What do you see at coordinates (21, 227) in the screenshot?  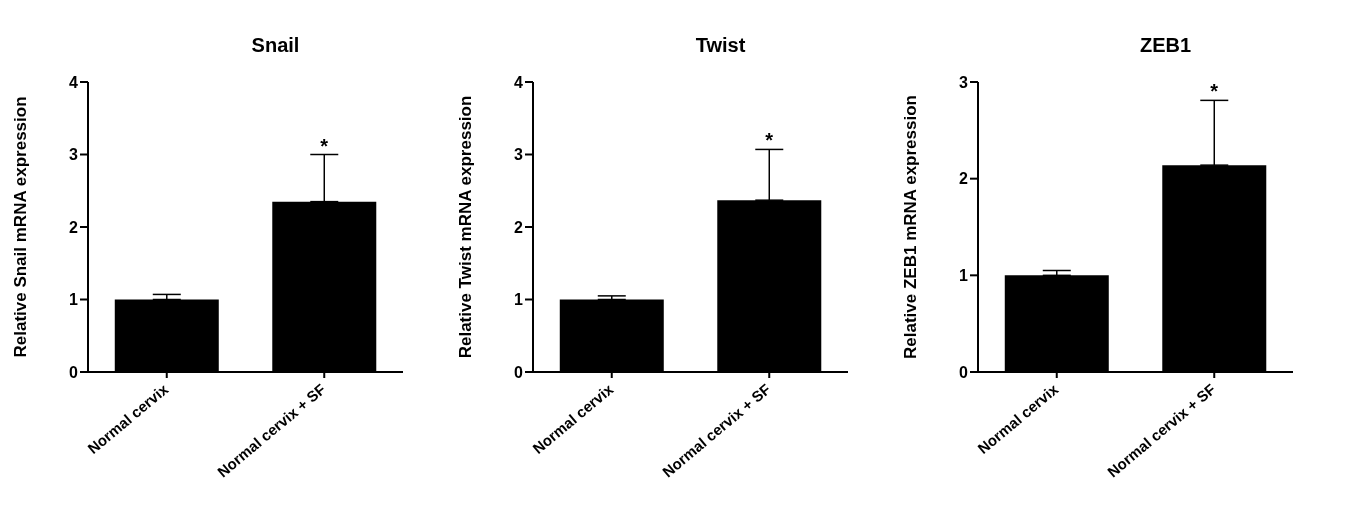 I see `y-axis-title: Relative Snail mRNA expression` at bounding box center [21, 227].